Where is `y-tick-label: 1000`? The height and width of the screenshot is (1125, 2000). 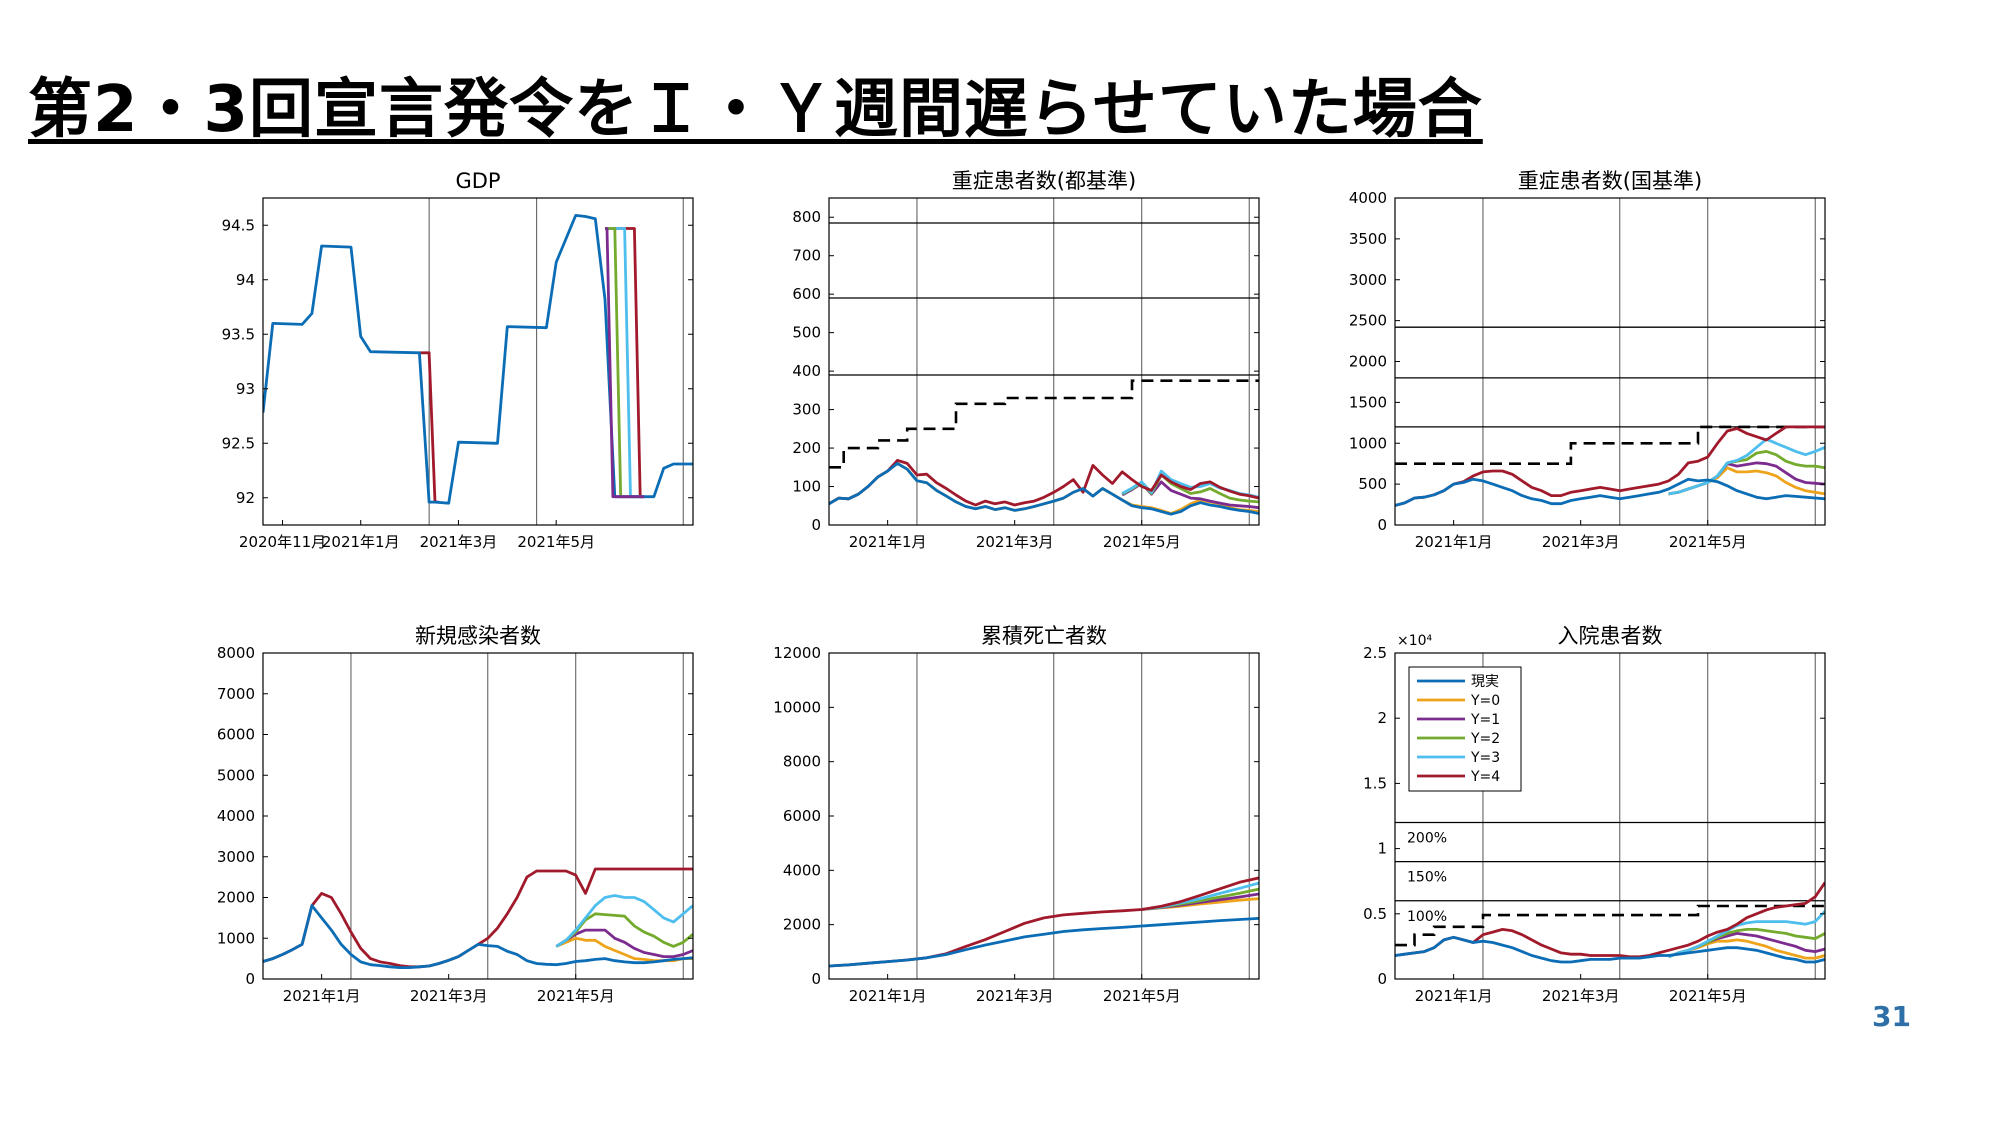
y-tick-label: 1000 is located at coordinates (1368, 443).